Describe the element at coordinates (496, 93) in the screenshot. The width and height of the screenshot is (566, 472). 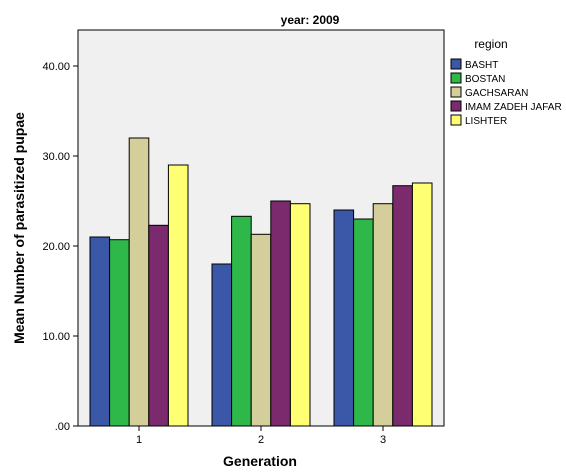
I see `legend-label: GACHSARAN` at that location.